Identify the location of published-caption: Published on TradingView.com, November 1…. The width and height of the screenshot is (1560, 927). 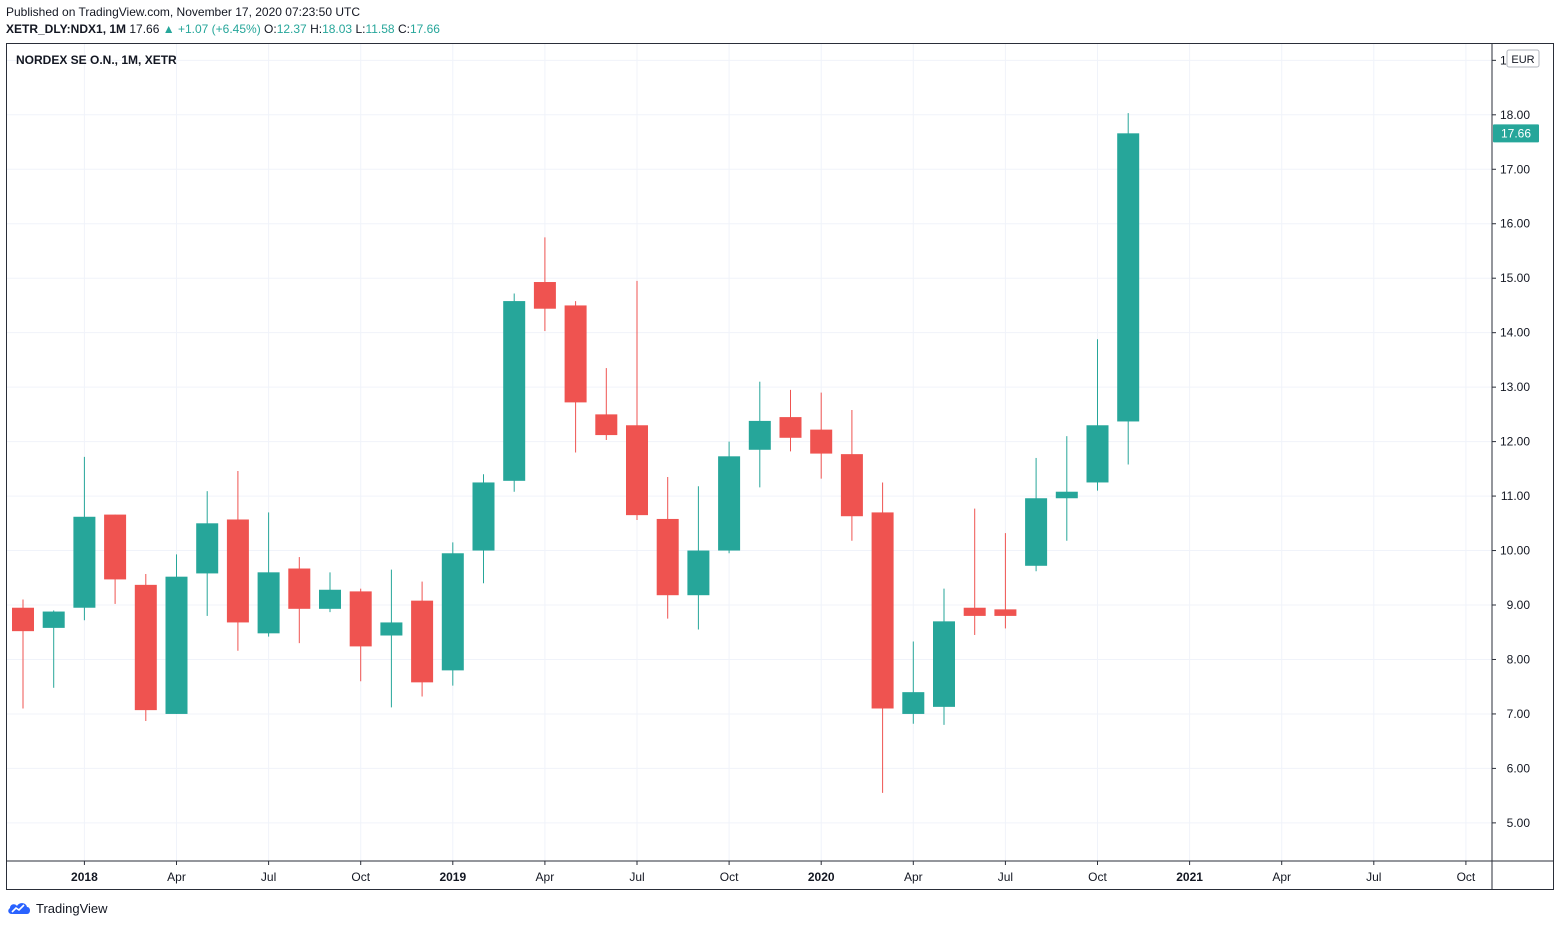
(183, 12).